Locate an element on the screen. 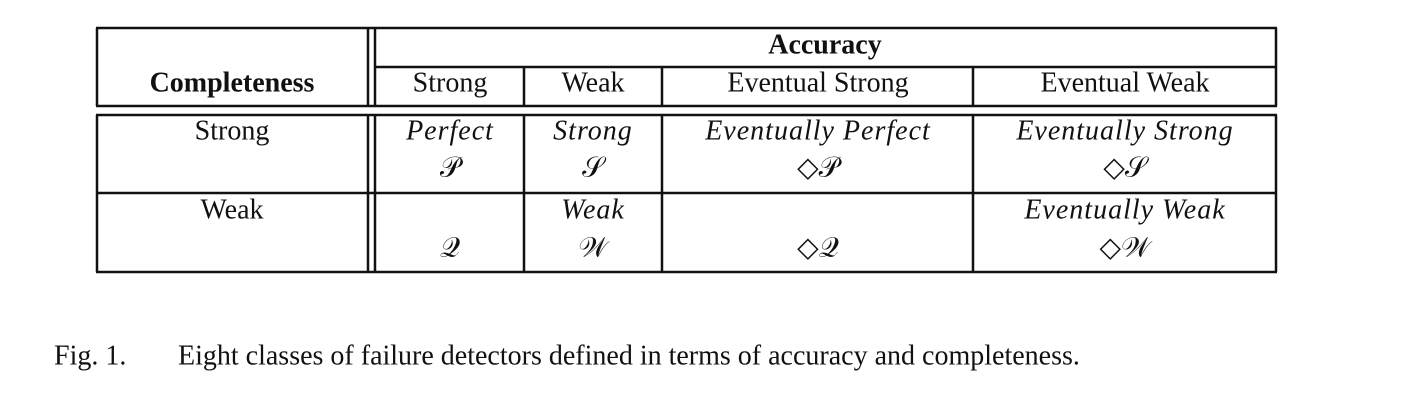 This screenshot has height=404, width=1420. corner-header: Completeness is located at coordinates (232, 82).